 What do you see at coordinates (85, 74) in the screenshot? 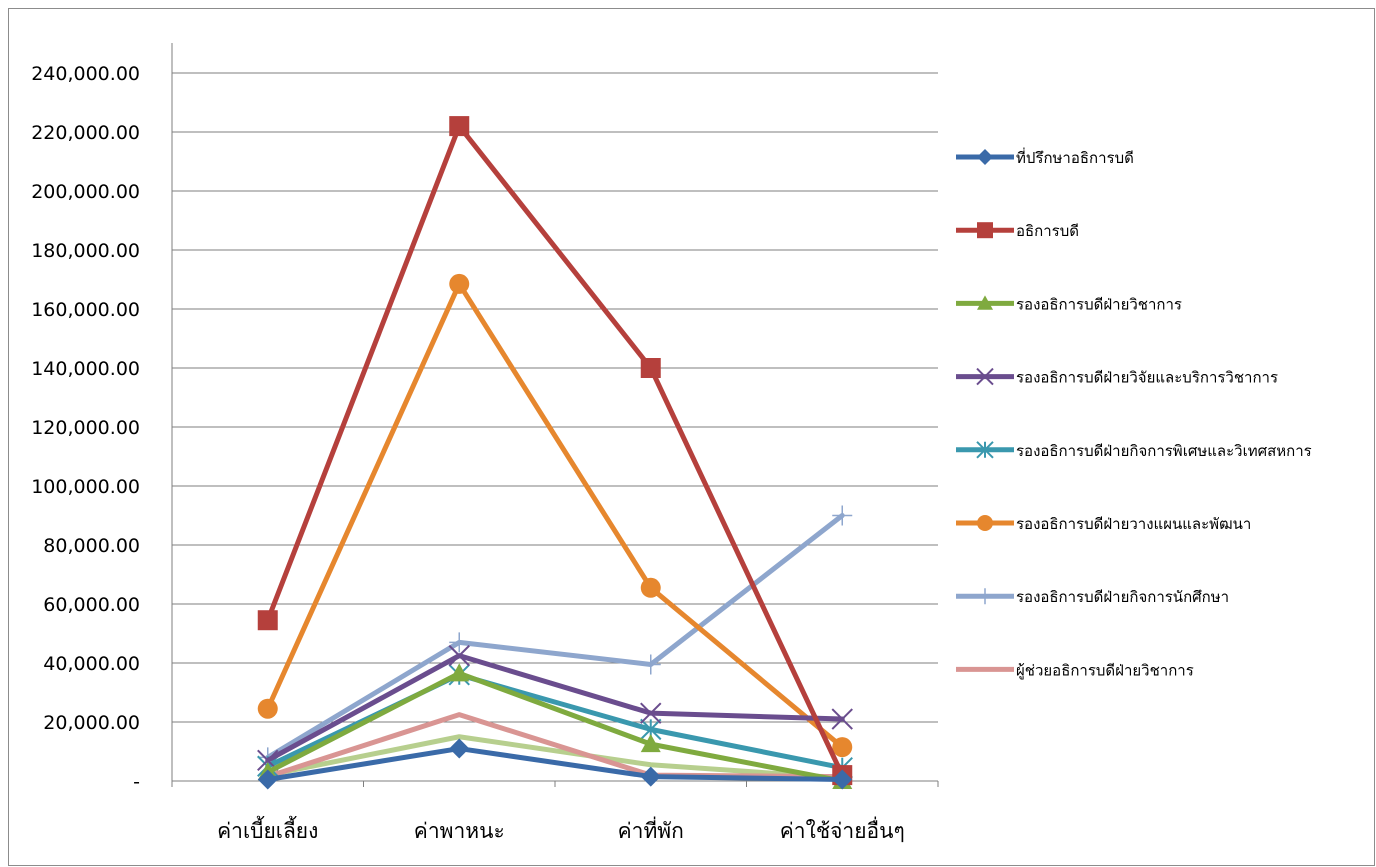
I see `y-tick-label: 240,000.00` at bounding box center [85, 74].